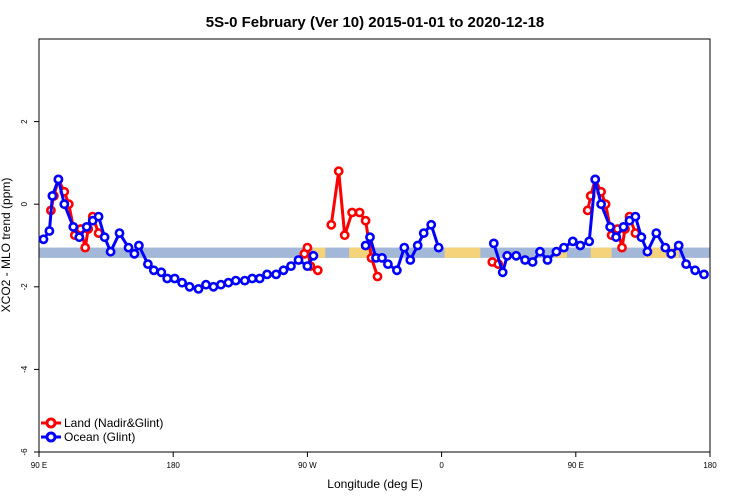 This screenshot has width=750, height=500. What do you see at coordinates (51, 437) in the screenshot?
I see `legend-marker-ocean` at bounding box center [51, 437].